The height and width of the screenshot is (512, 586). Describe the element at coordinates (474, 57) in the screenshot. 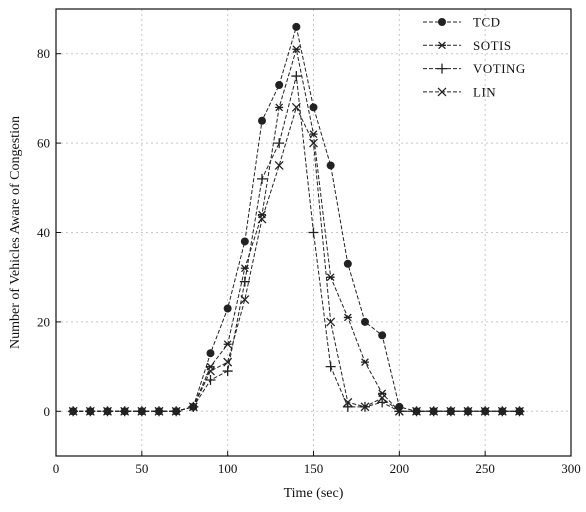

I see `legend: TCD SOTIS VOTING LIN` at that location.